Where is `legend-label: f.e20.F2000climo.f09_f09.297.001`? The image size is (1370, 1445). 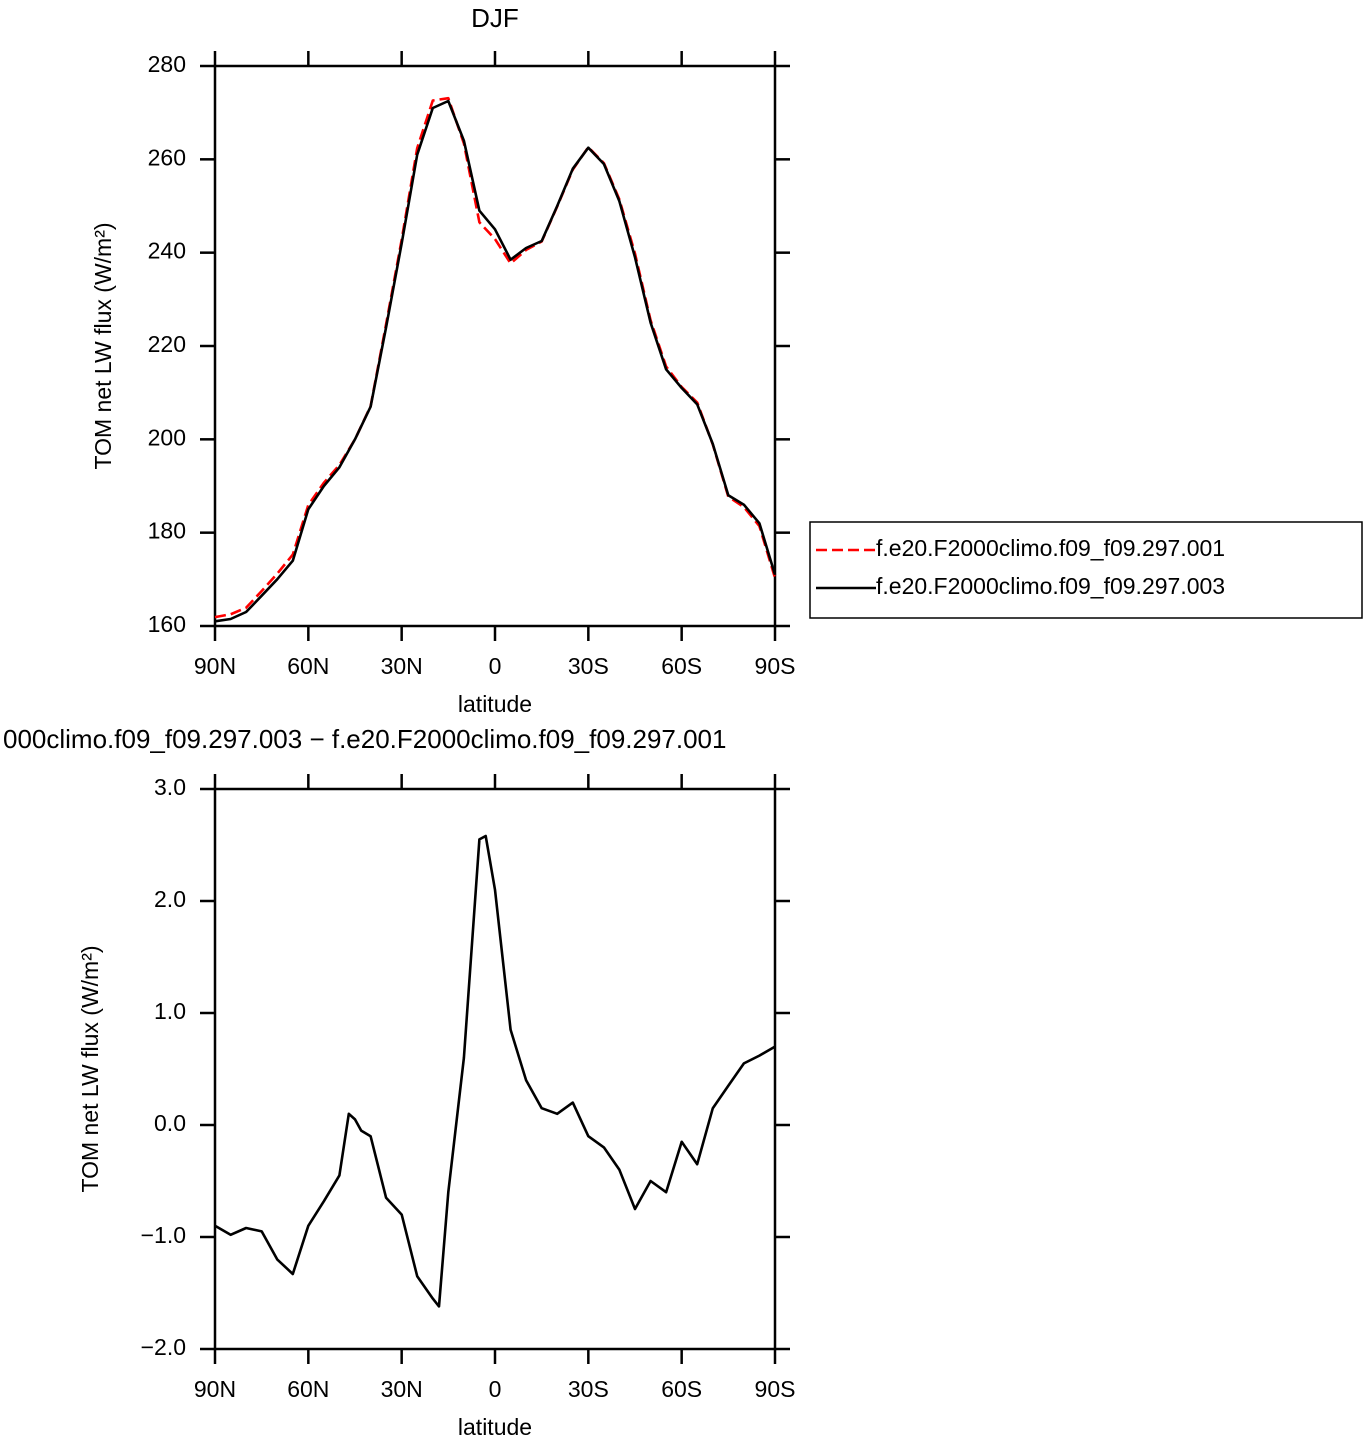 legend-label: f.e20.F2000climo.f09_f09.297.001 is located at coordinates (1050, 548).